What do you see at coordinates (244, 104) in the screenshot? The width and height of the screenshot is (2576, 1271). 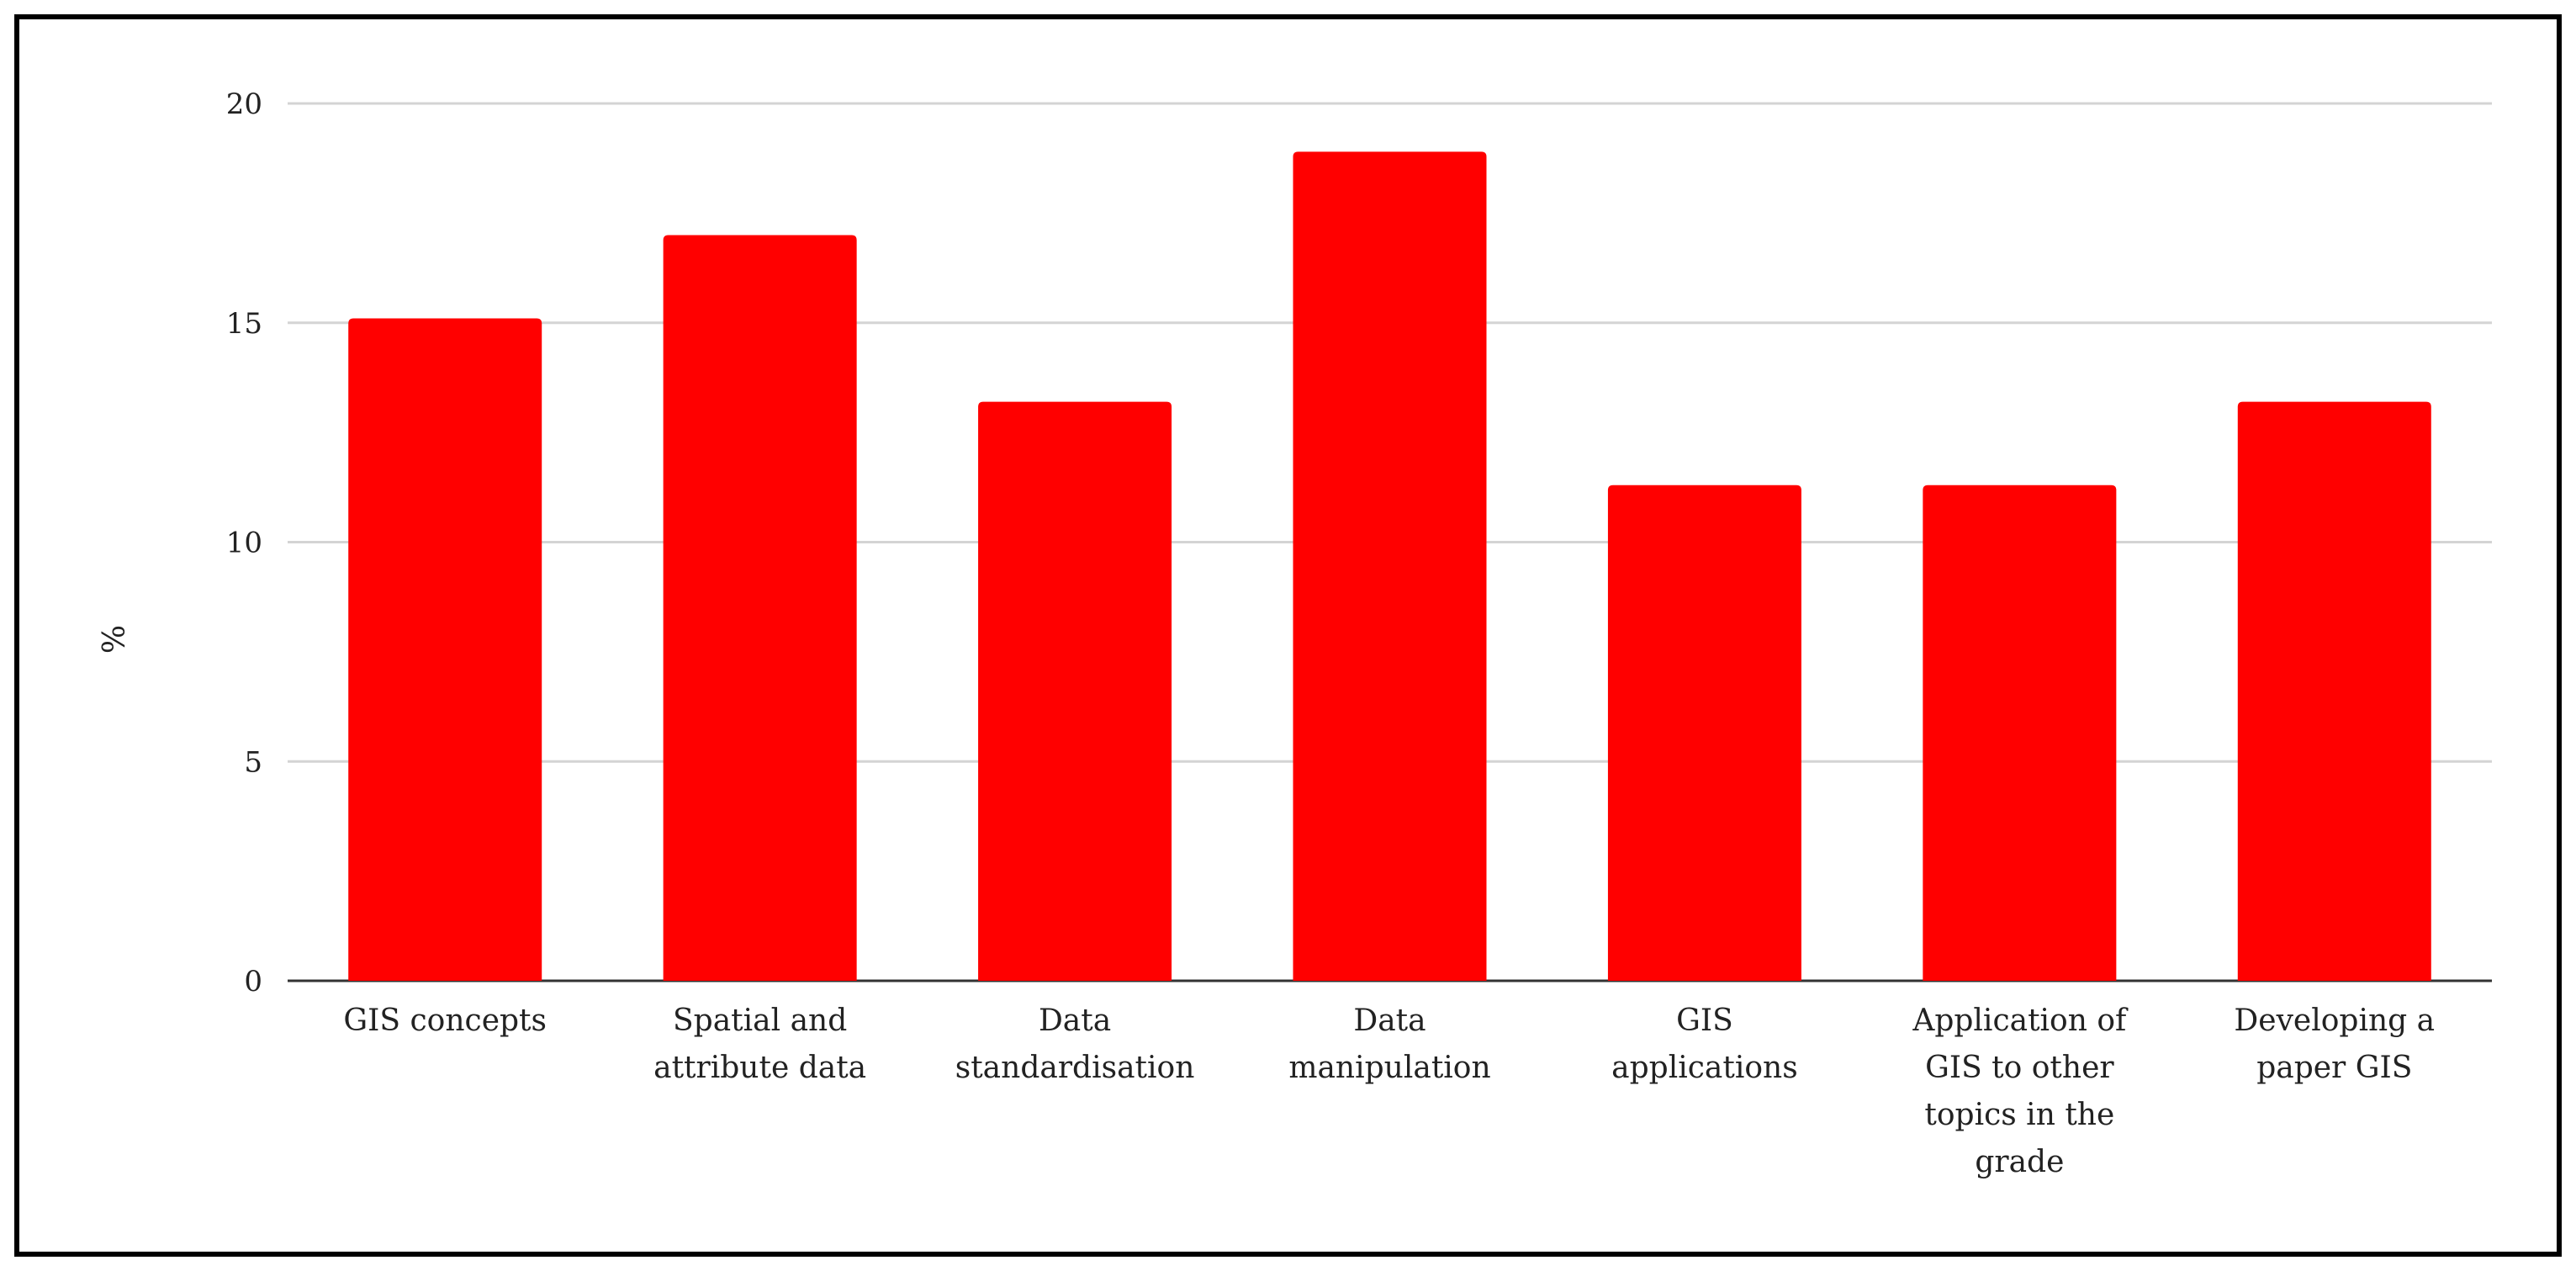 I see `y-tick-label: 20` at bounding box center [244, 104].